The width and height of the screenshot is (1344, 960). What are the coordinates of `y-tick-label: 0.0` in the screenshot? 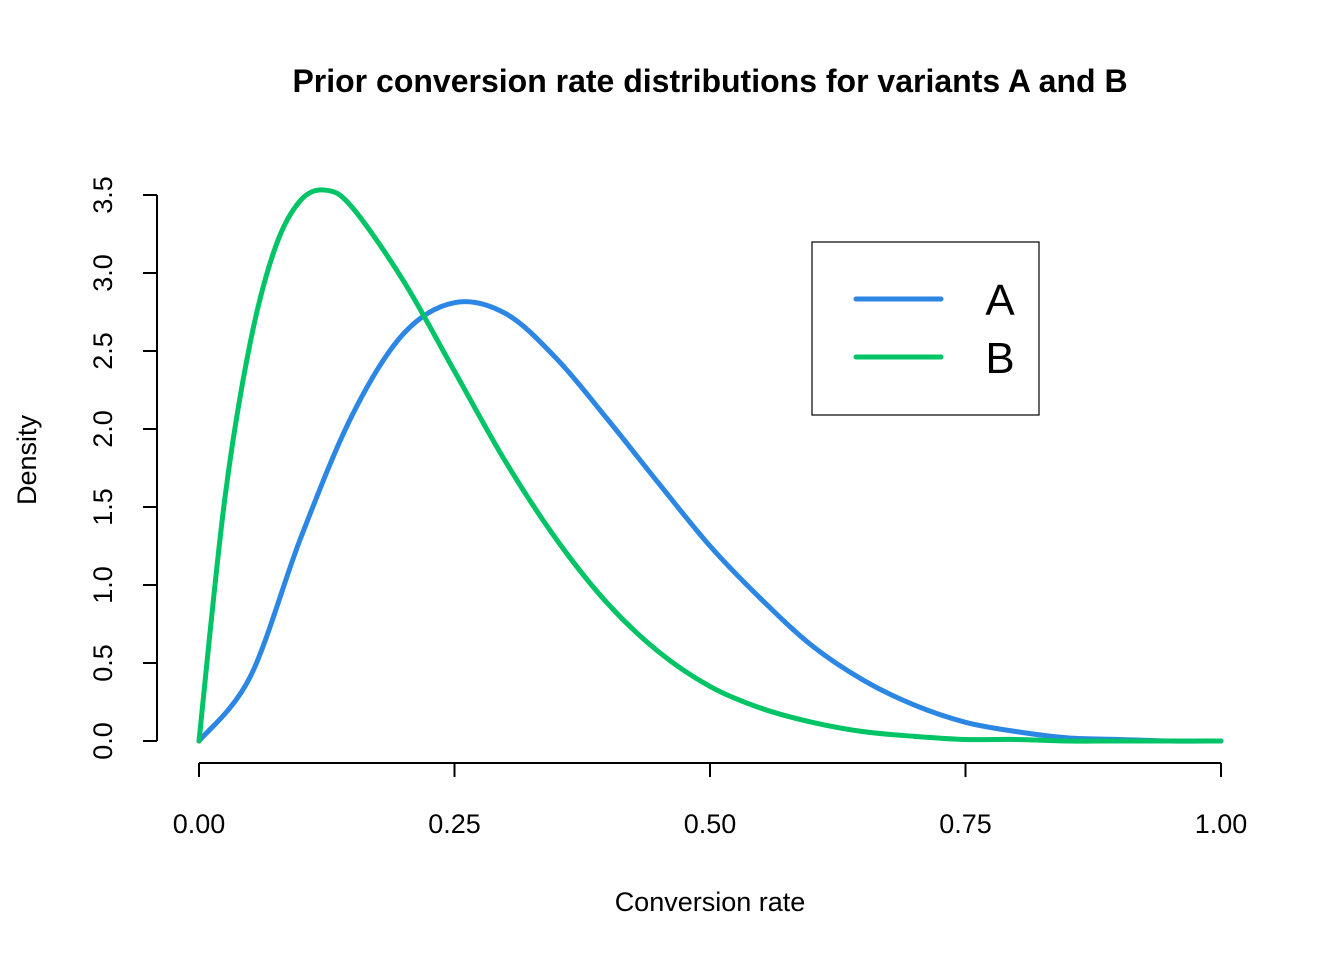 It's located at (103, 741).